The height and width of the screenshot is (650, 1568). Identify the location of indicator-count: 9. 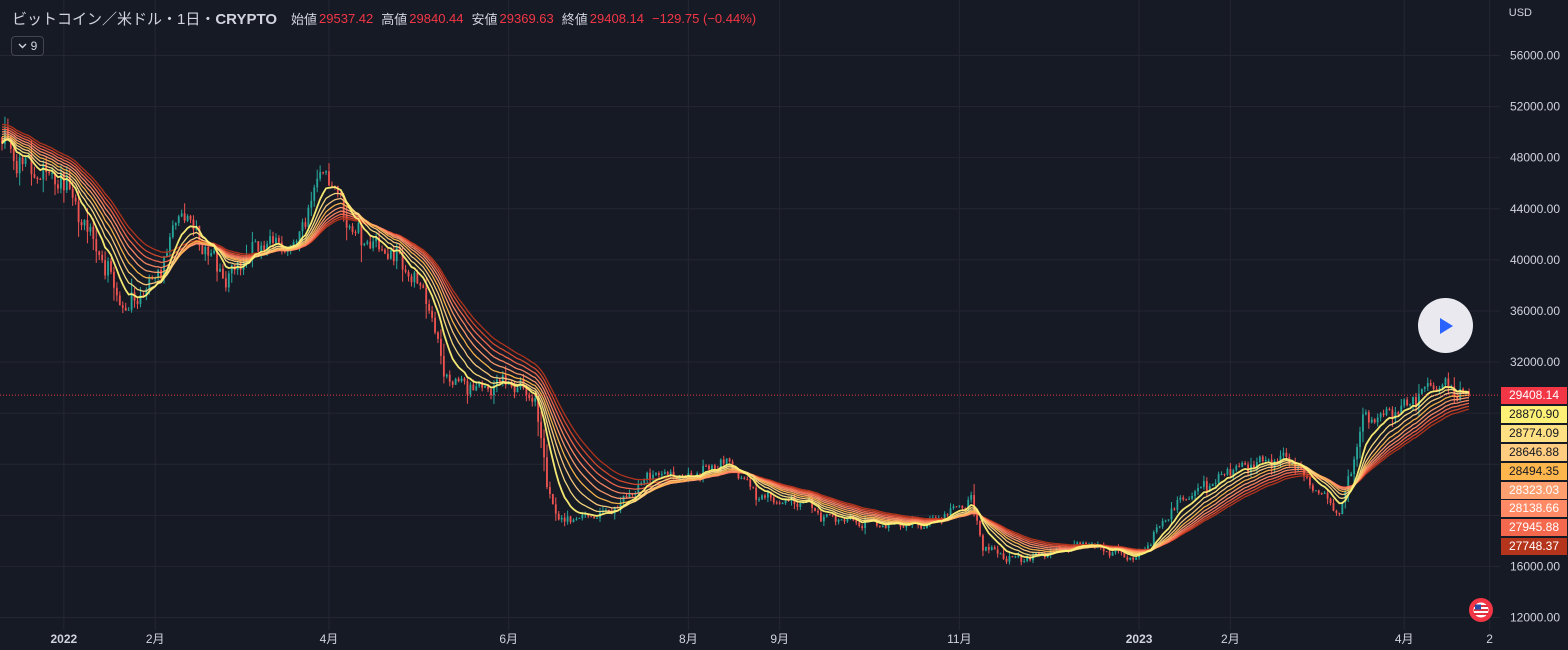
(34, 46).